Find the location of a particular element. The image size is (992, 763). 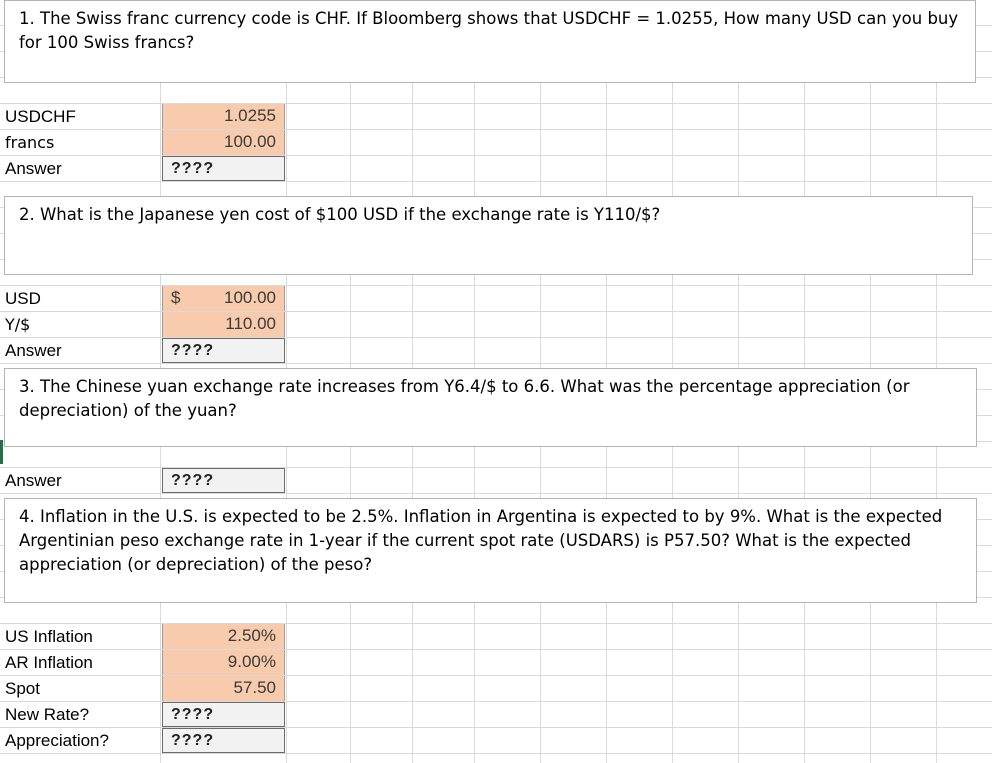

label-answer-1: Answer is located at coordinates (33, 168).